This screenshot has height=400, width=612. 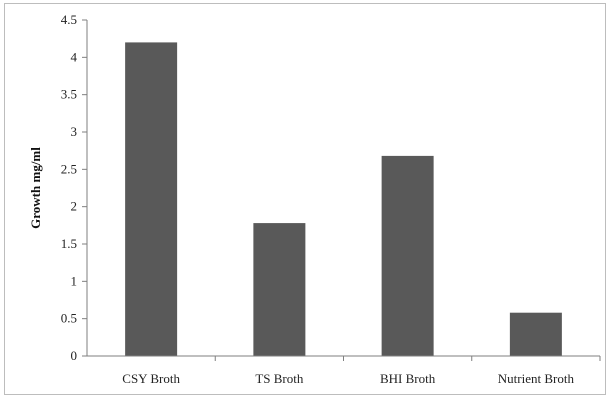 What do you see at coordinates (69, 94) in the screenshot?
I see `y-tick-label: 3.5` at bounding box center [69, 94].